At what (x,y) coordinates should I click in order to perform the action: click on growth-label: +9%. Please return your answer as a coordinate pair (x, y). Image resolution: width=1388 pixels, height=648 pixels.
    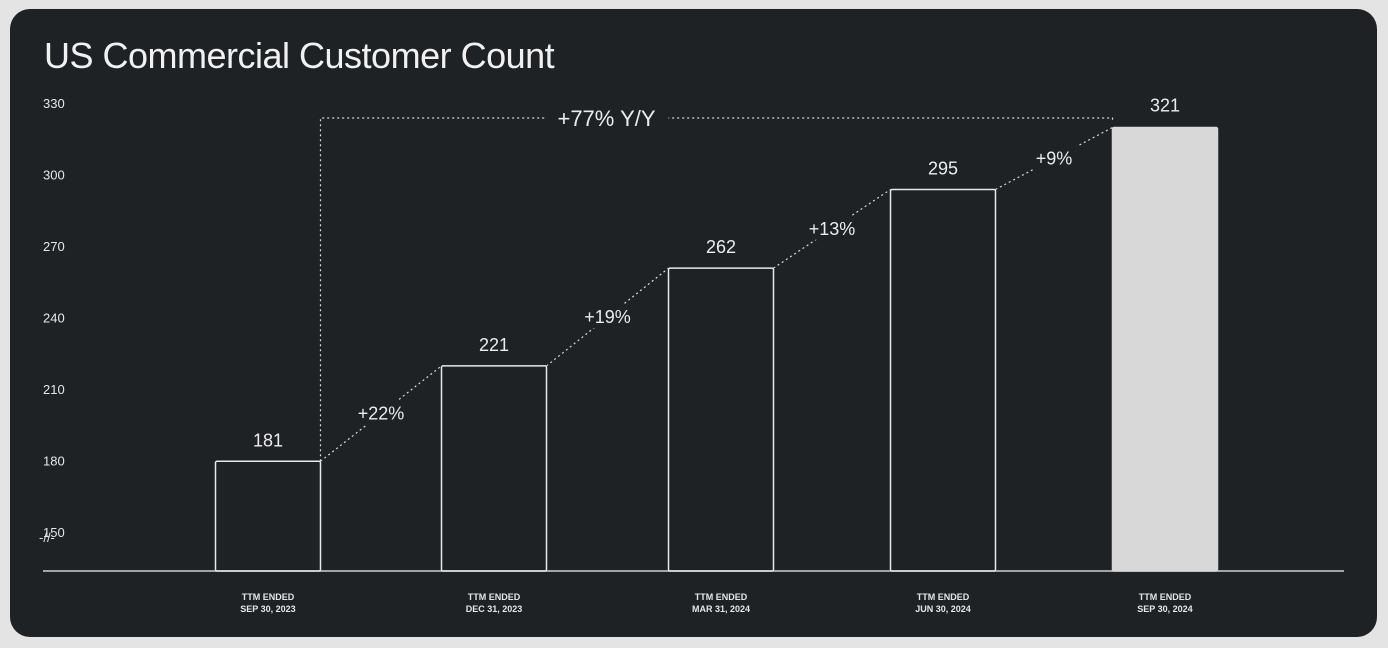
    Looking at the image, I should click on (1054, 158).